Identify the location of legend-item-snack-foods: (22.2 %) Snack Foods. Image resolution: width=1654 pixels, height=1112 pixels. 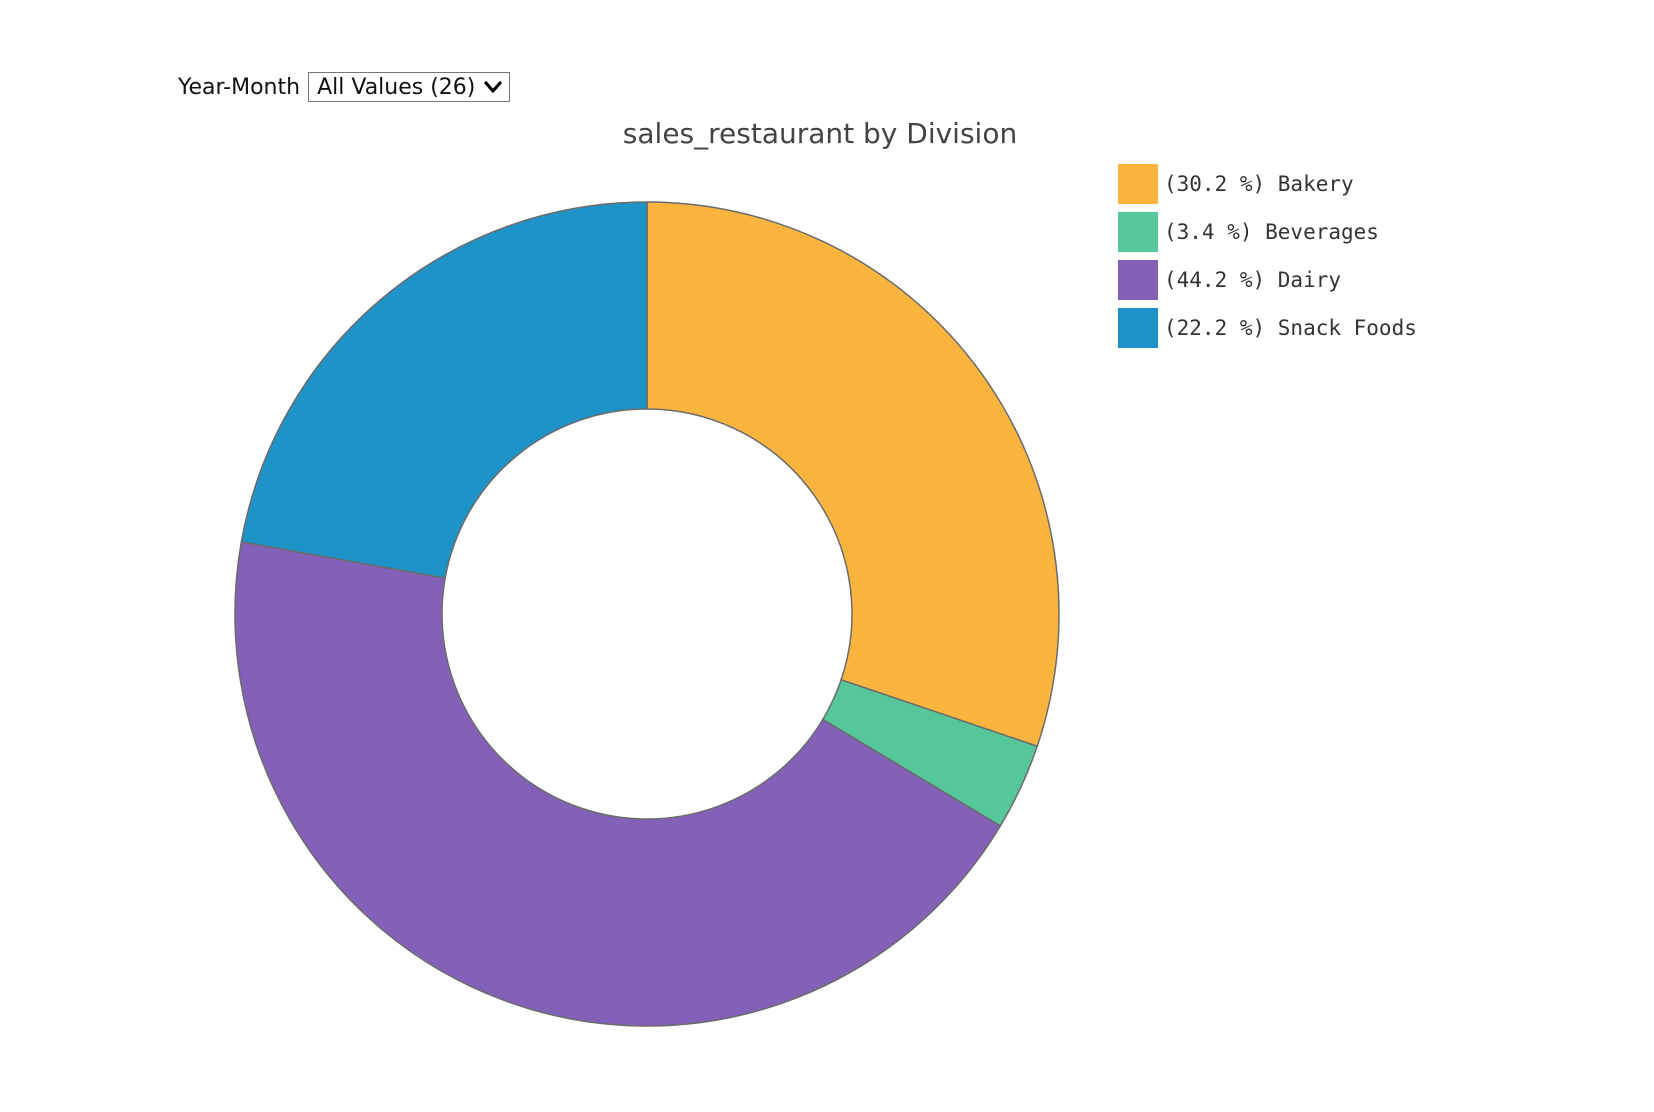
(1267, 328).